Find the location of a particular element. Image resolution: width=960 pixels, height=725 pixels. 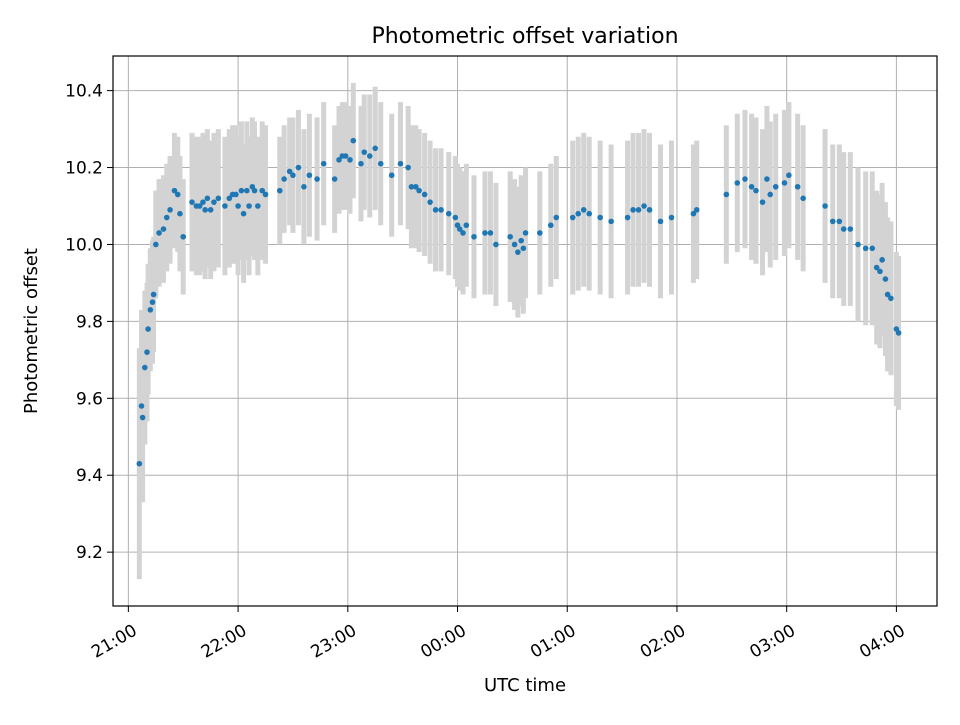

y-tick-label: 10.2 is located at coordinates (84, 169).